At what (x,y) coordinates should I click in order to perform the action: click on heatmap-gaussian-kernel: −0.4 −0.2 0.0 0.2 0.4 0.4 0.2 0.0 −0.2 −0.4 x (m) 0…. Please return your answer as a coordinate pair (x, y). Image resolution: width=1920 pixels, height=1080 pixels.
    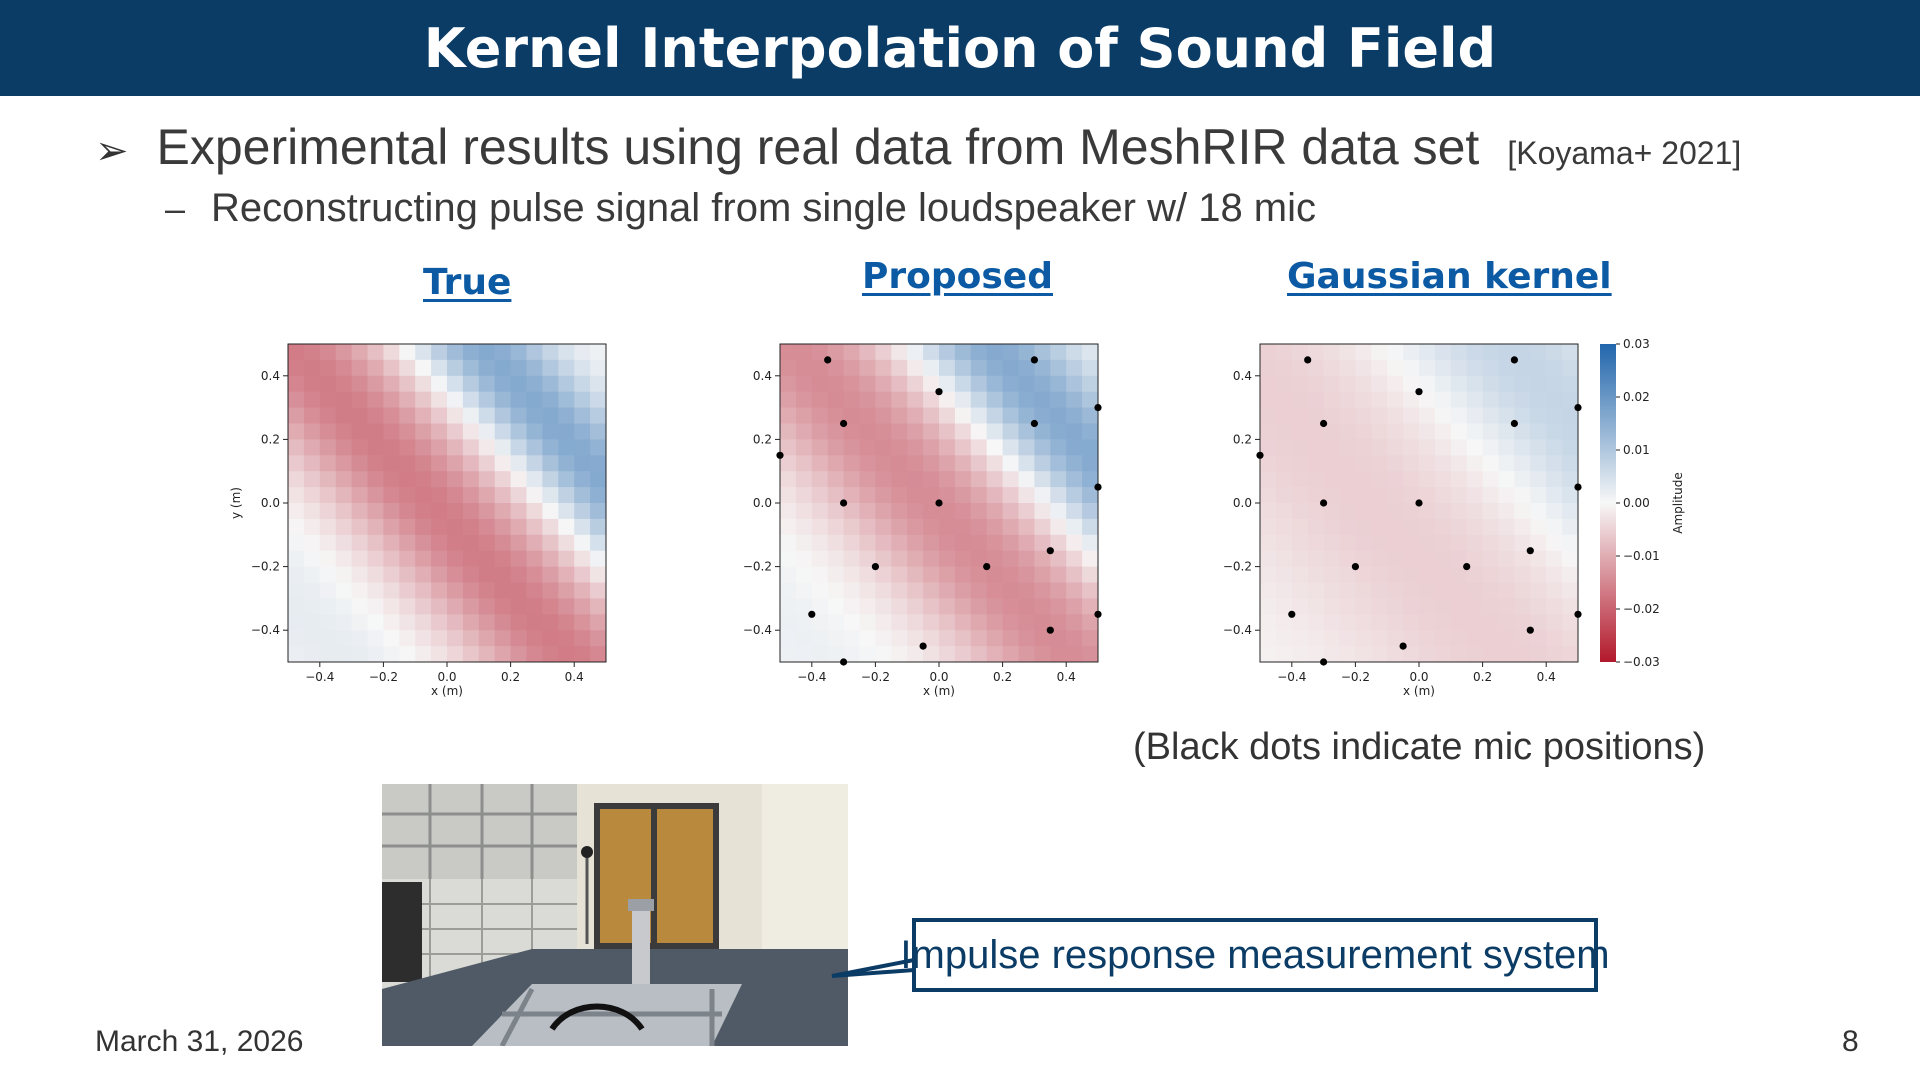
    Looking at the image, I should click on (1452, 517).